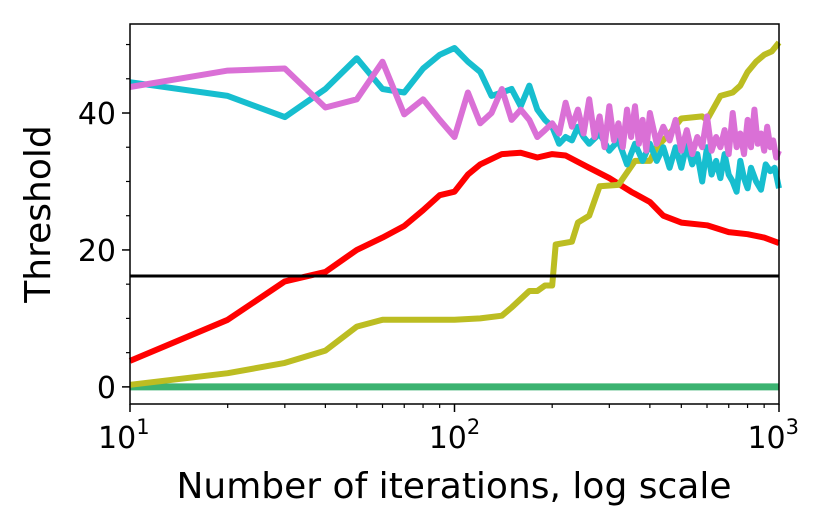  I want to click on x-tick-label: 10¹, so click(124, 435).